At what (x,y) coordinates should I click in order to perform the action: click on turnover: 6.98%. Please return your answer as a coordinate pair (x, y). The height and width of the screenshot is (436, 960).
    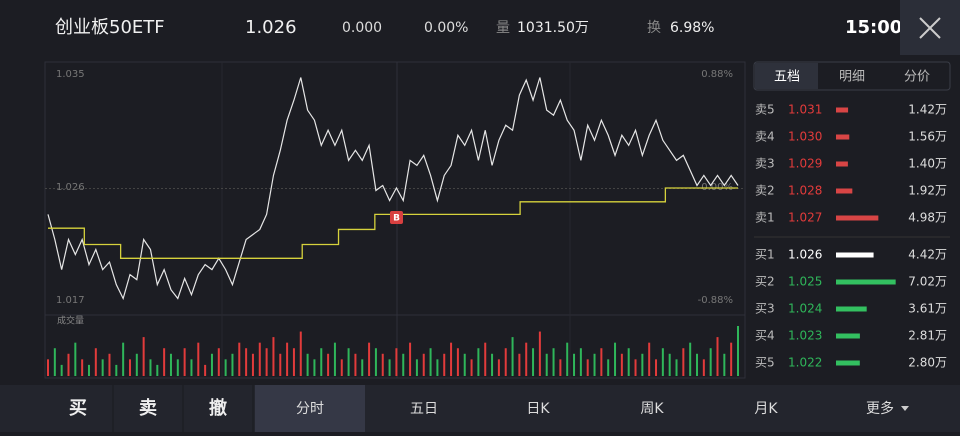
    Looking at the image, I should click on (692, 28).